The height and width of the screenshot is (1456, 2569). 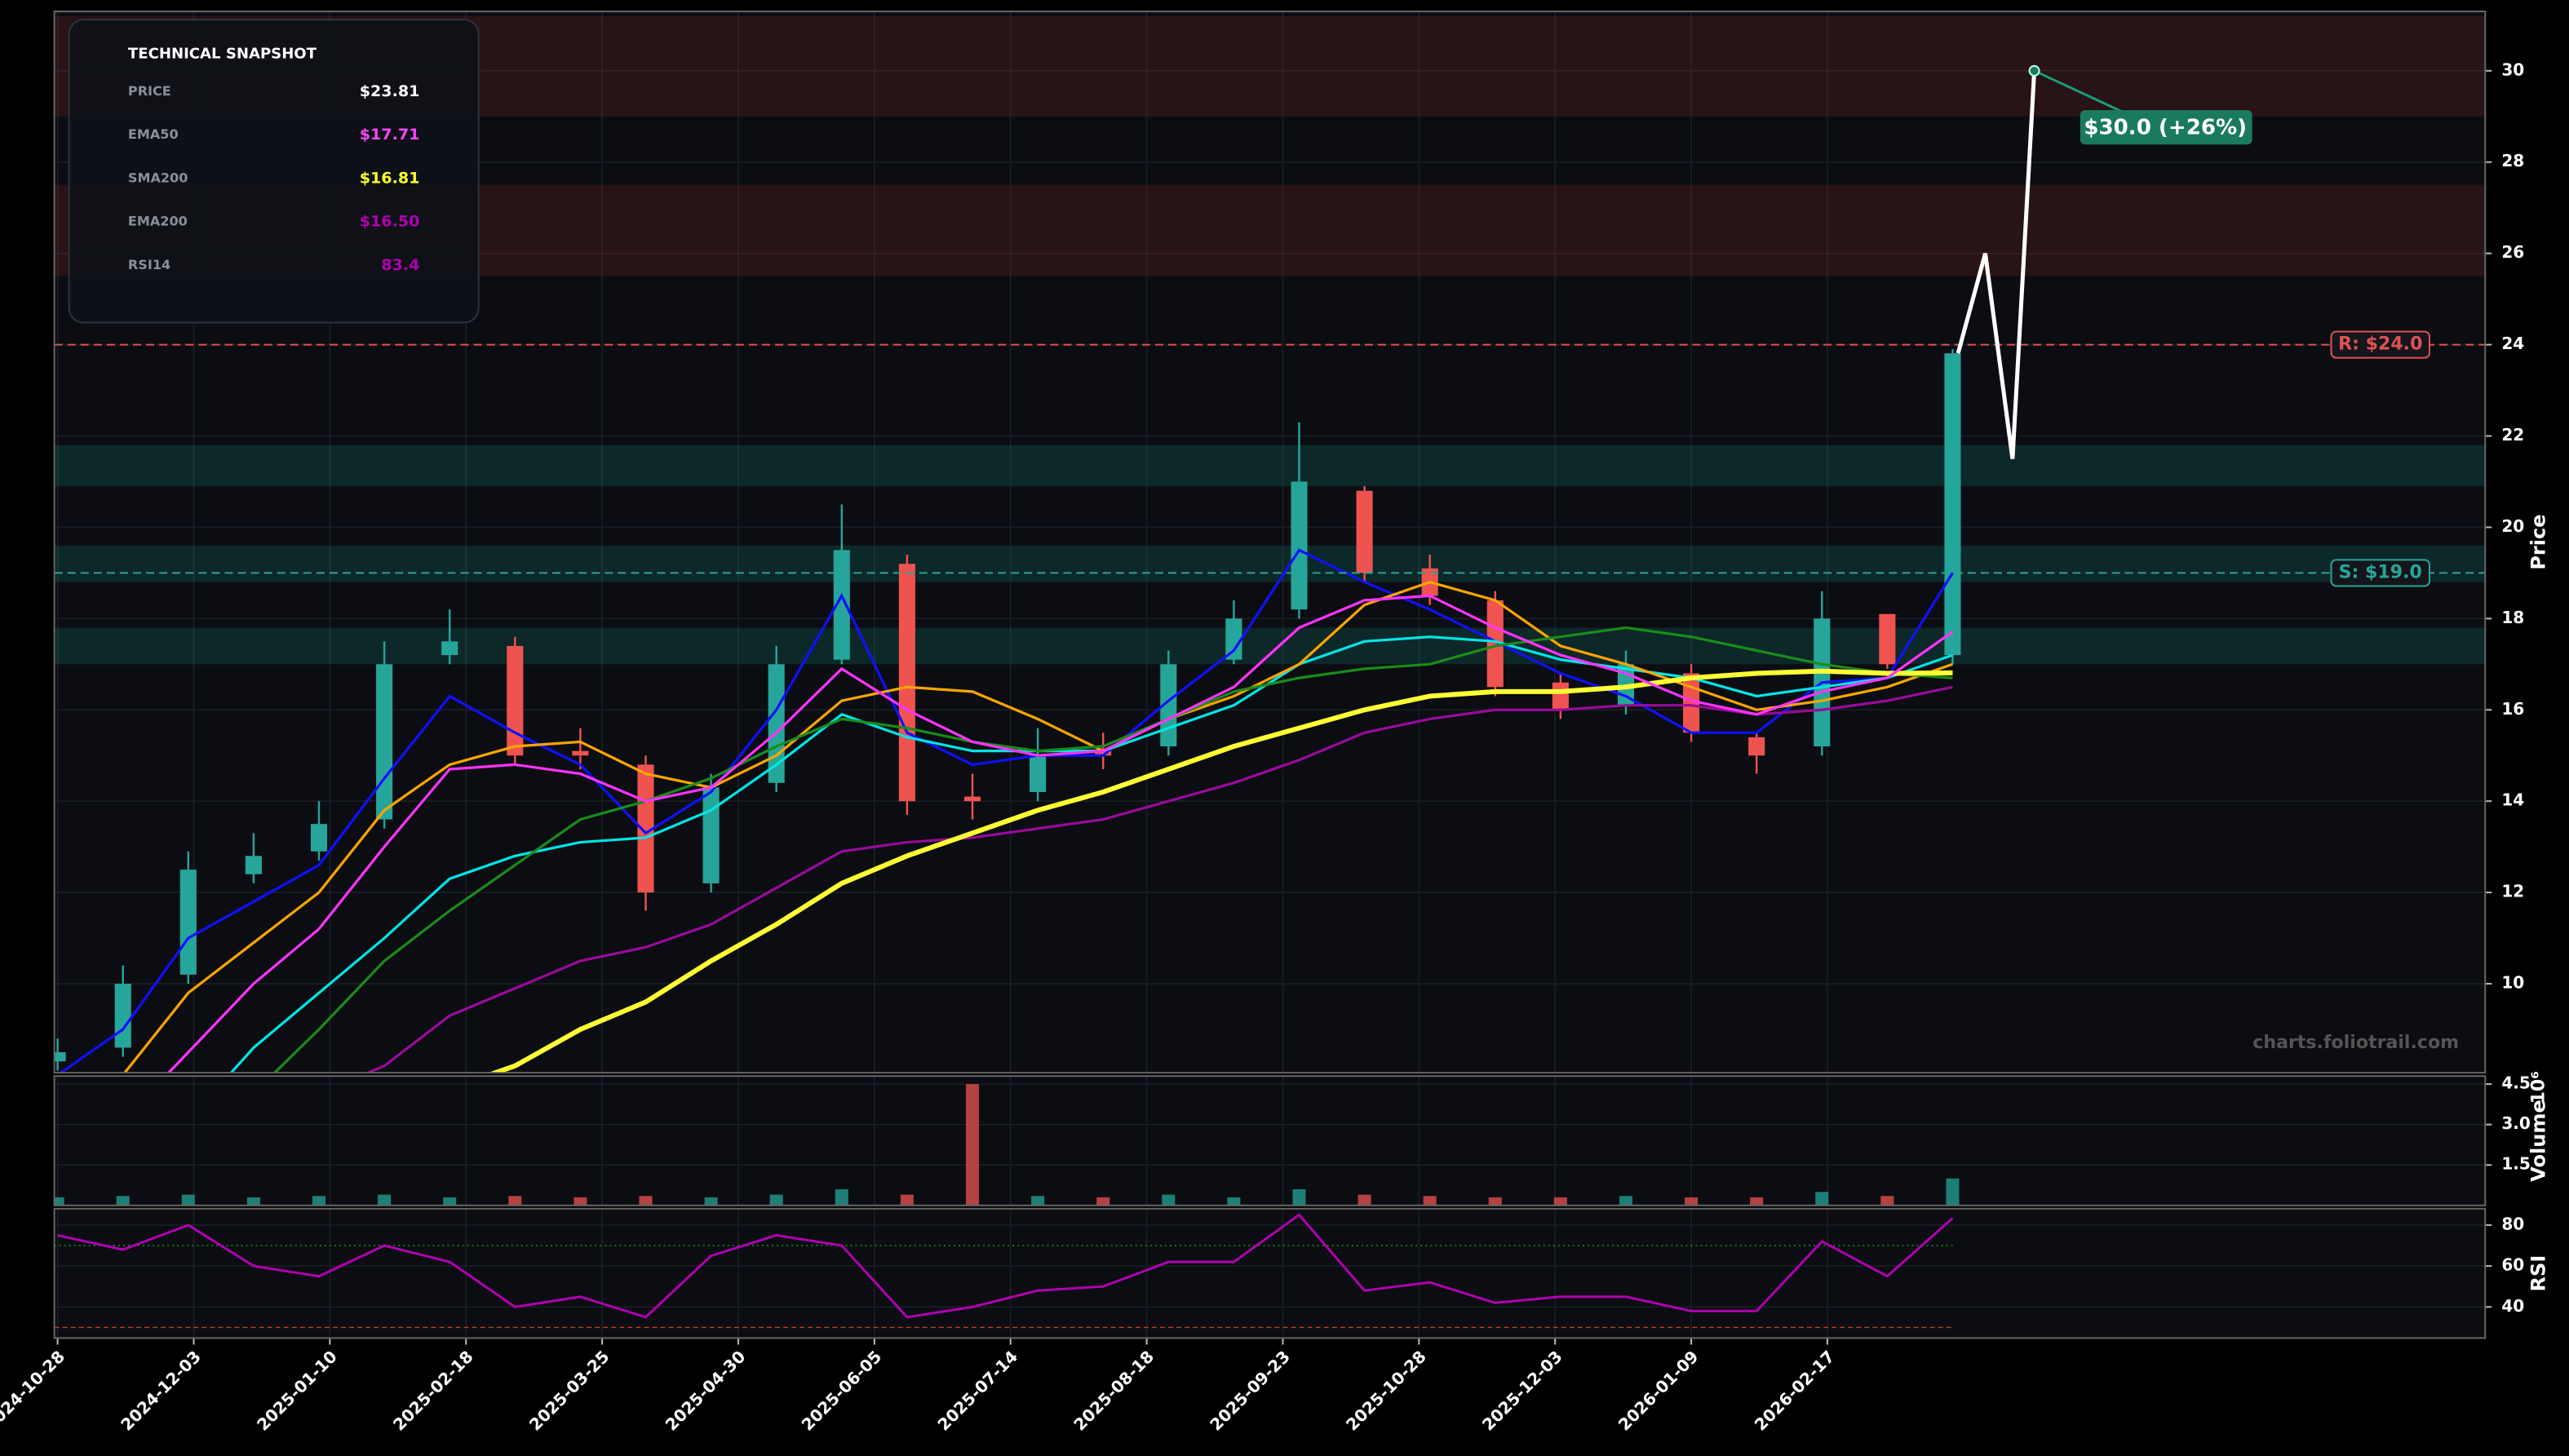 What do you see at coordinates (158, 177) in the screenshot?
I see `snapshot-label: SMA200` at bounding box center [158, 177].